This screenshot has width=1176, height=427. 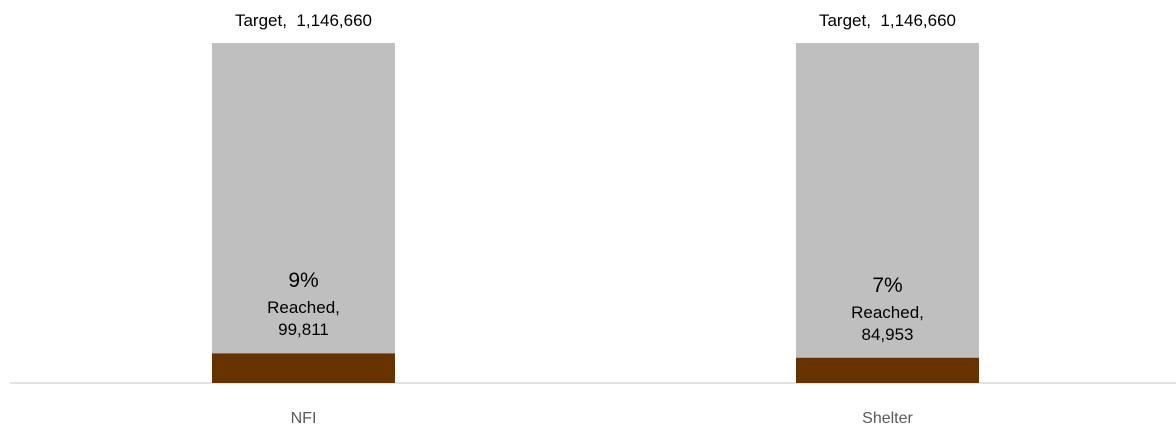 I want to click on reached-label: Reached, 99,811, so click(x=303, y=319).